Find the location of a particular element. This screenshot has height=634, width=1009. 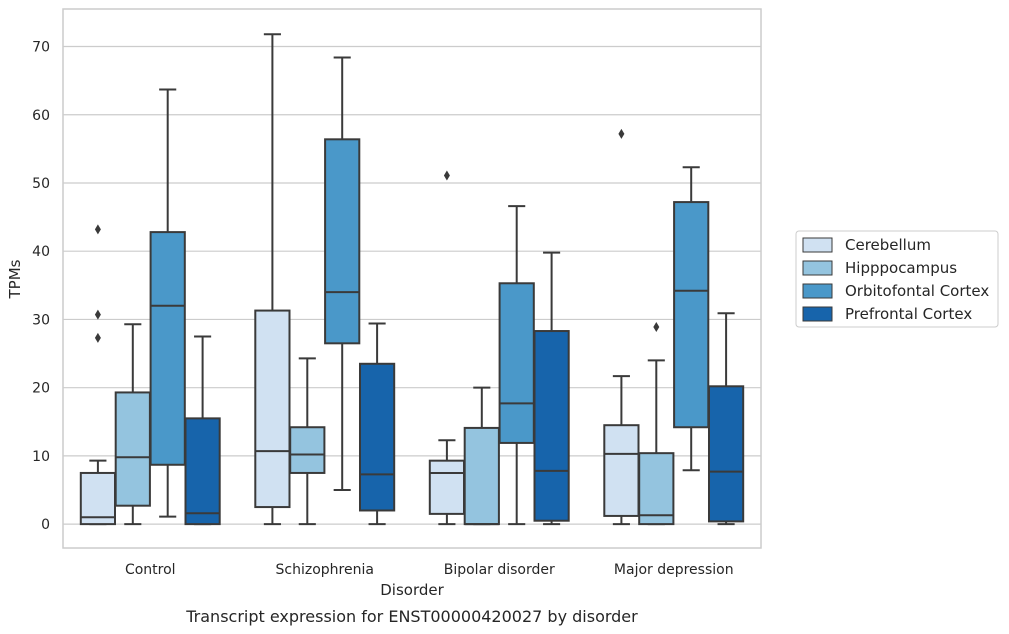

legend-label: Orbitofontal Cortex is located at coordinates (917, 291).